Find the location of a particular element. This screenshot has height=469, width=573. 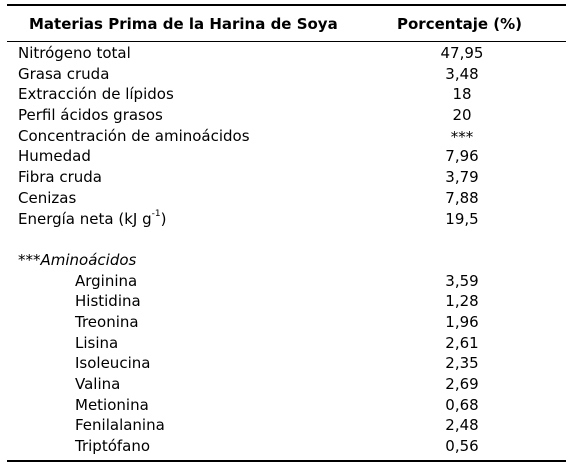

table-row: Triptófano 0,56 is located at coordinates (286, 446).